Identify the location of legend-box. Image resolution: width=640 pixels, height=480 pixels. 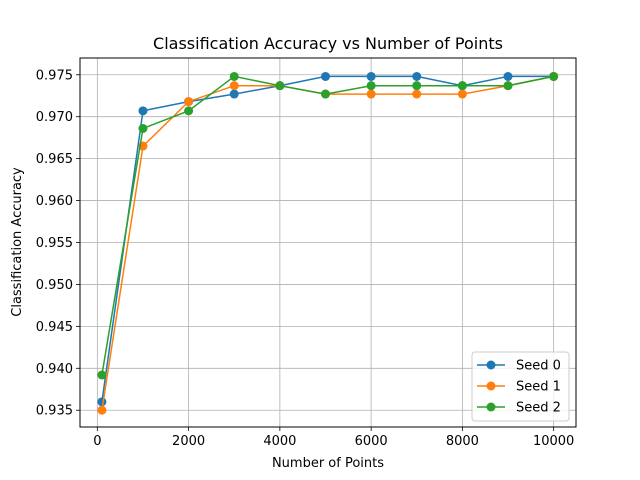
(520, 386).